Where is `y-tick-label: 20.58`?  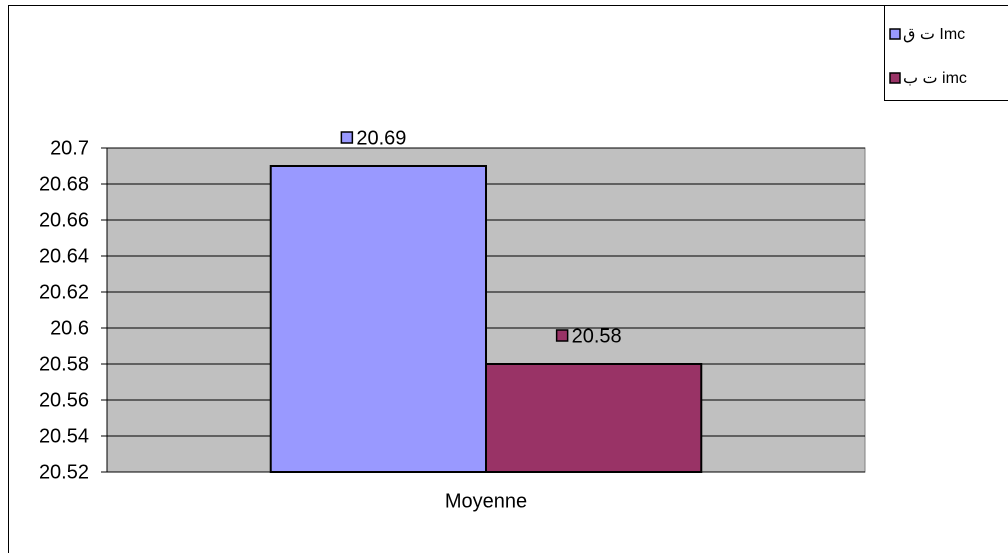
y-tick-label: 20.58 is located at coordinates (64, 364).